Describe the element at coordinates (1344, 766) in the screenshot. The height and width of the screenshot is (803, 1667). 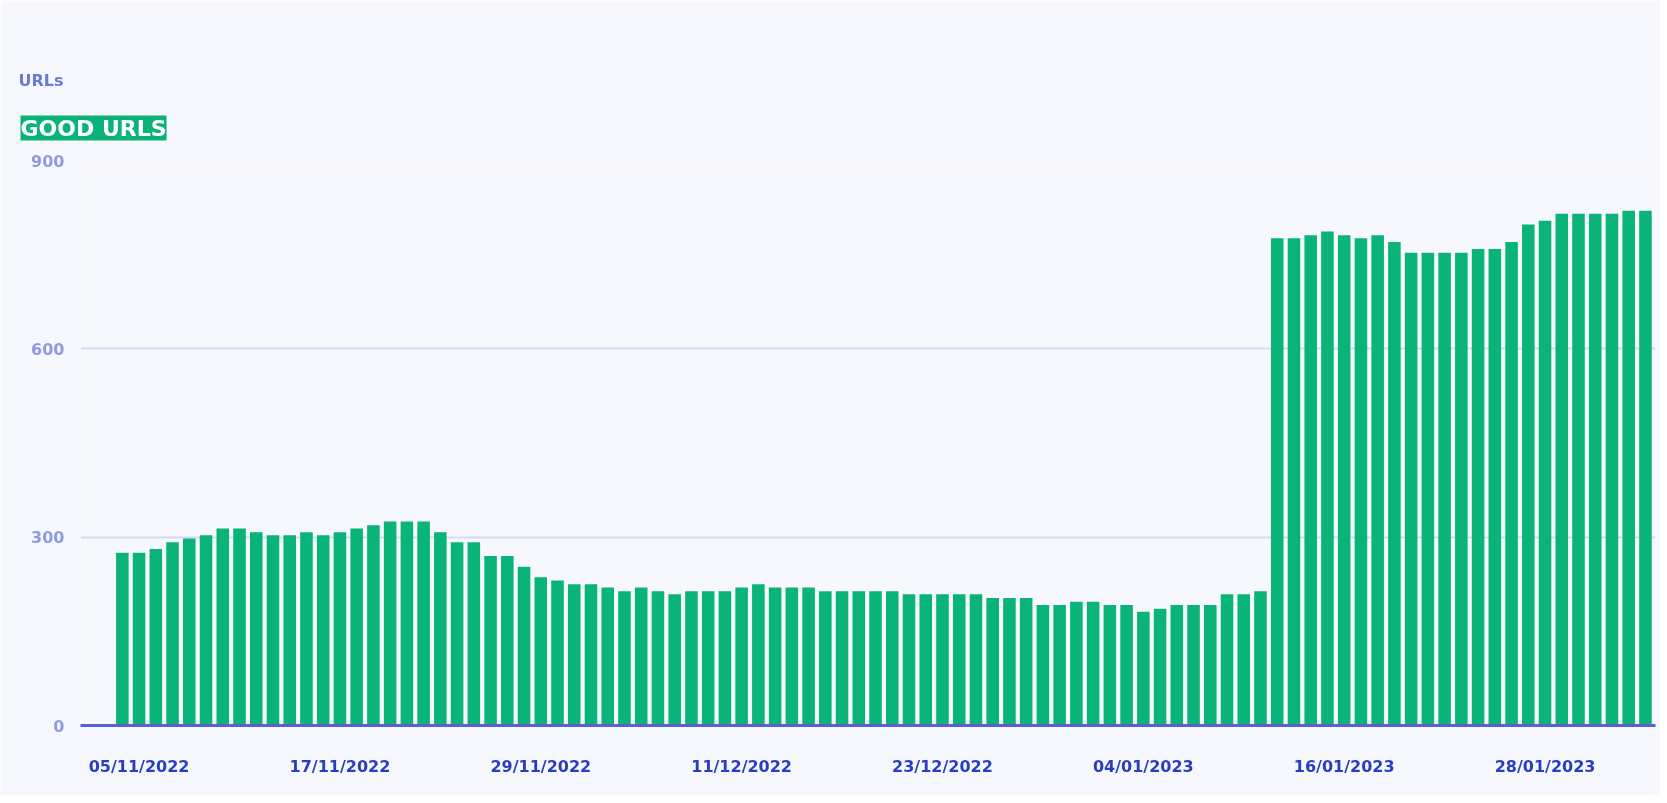
I see `x-tick-label: 16/01/2023` at that location.